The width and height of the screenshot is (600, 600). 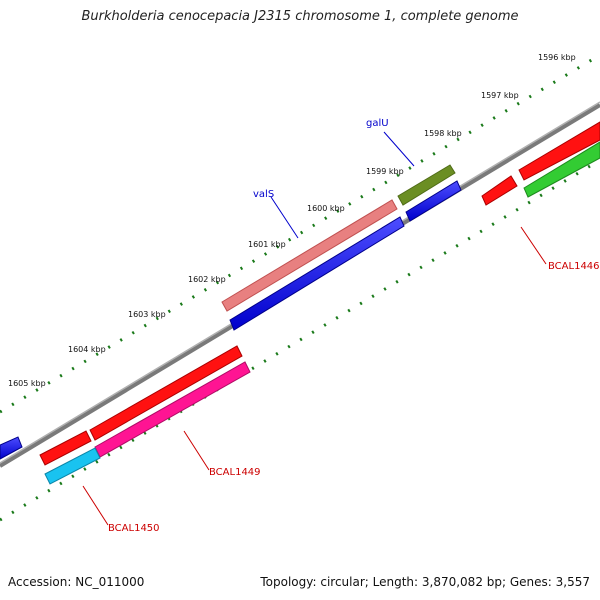 I want to click on ruler-label: 1601 kbp, so click(x=267, y=244).